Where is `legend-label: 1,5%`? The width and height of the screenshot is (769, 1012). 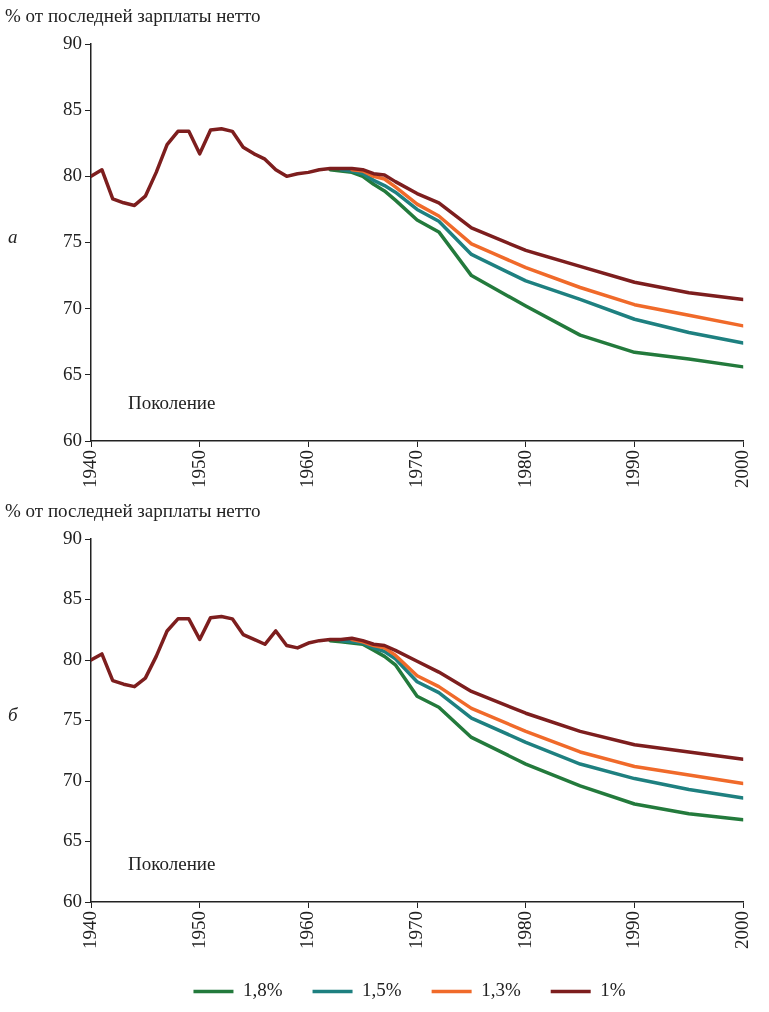
legend-label: 1,5% is located at coordinates (382, 990).